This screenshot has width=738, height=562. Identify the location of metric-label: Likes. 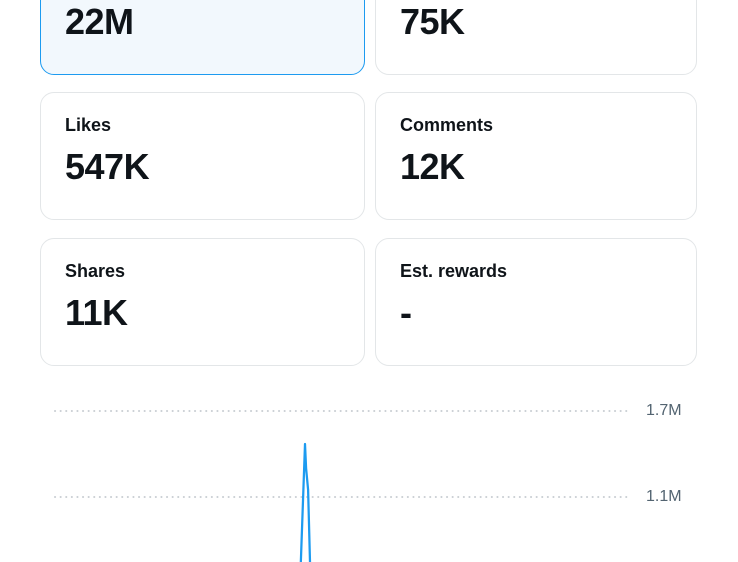
(88, 125).